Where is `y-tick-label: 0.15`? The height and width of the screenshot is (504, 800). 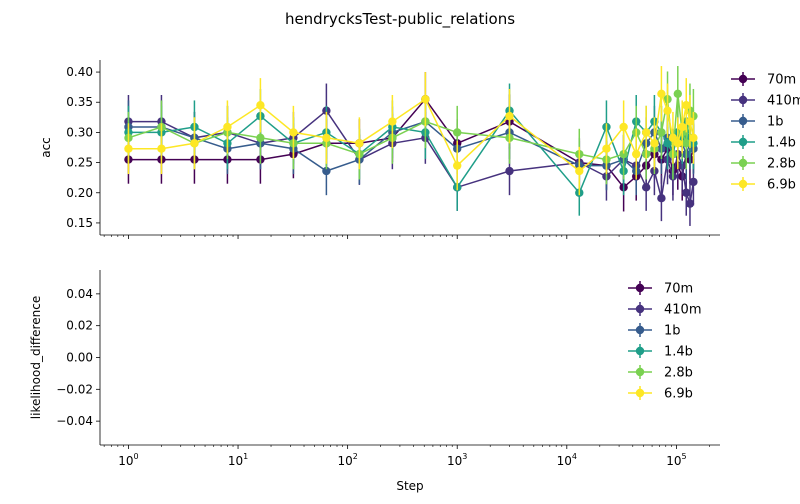
y-tick-label: 0.15 is located at coordinates (79, 223).